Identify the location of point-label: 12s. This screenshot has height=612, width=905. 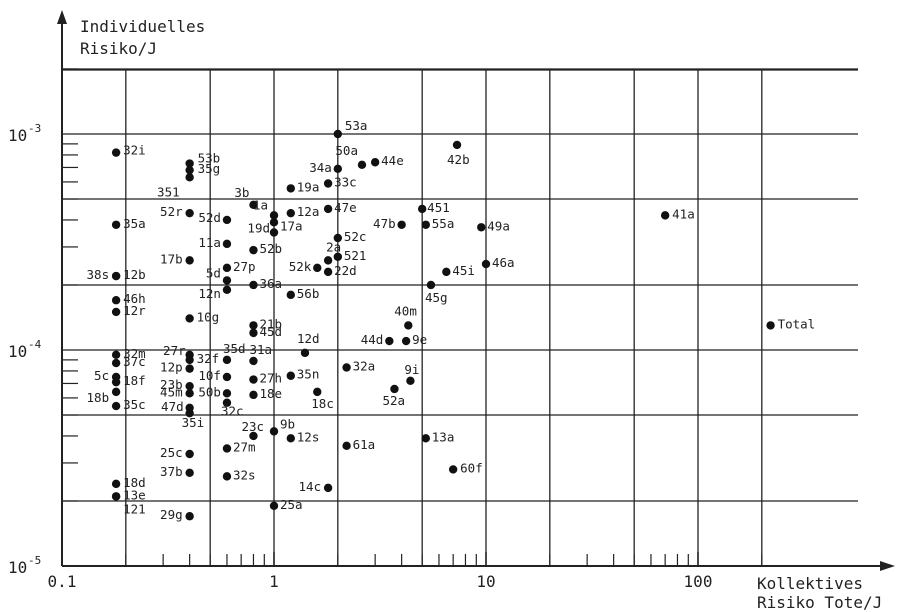
(308, 436).